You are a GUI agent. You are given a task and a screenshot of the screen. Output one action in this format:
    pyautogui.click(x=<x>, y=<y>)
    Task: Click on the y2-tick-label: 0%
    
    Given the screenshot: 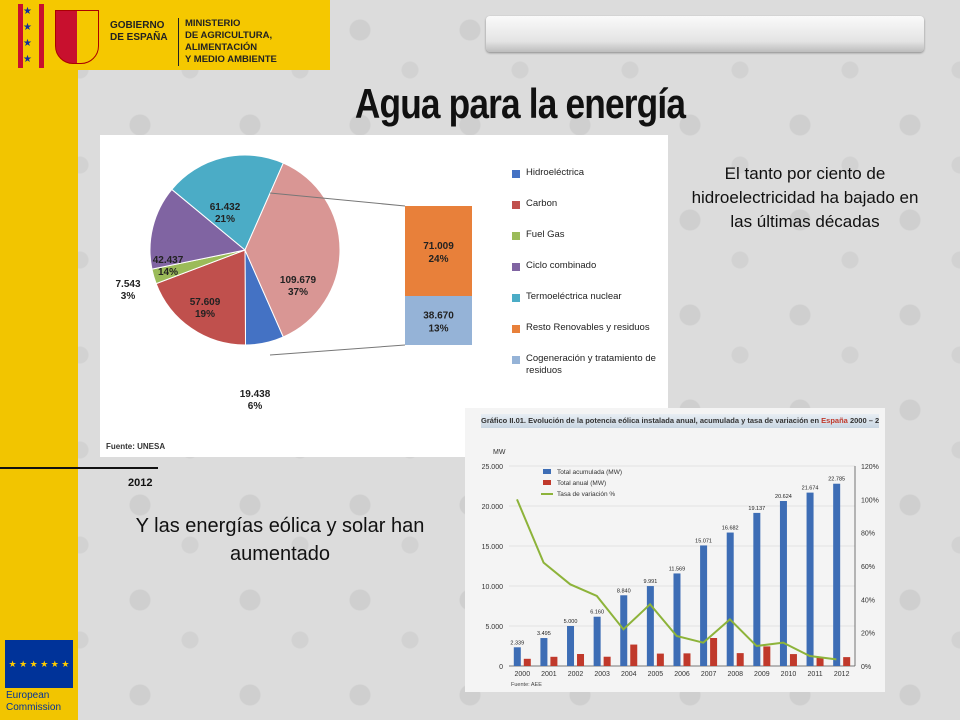 What is the action you would take?
    pyautogui.click(x=866, y=667)
    